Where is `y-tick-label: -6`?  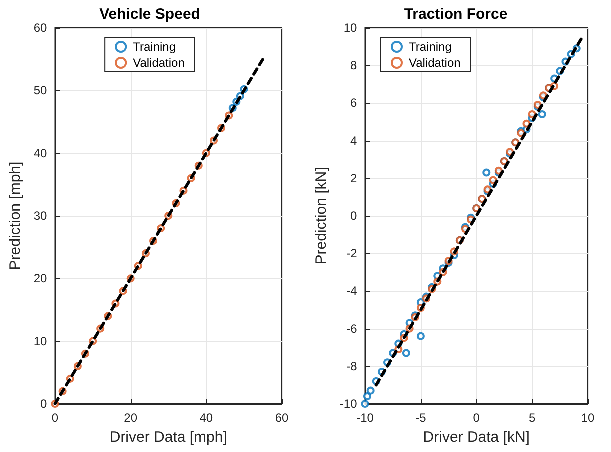
y-tick-label: -6 is located at coordinates (352, 329).